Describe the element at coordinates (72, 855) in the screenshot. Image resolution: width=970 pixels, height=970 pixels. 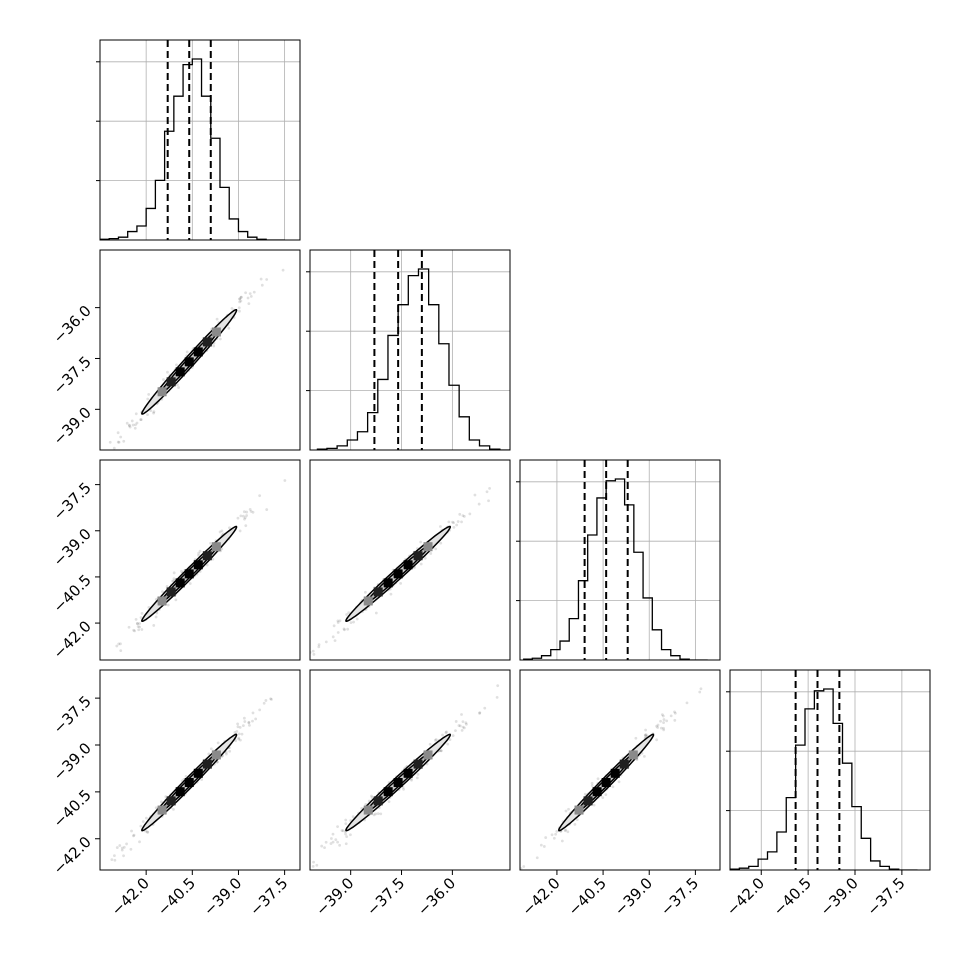
I see `y-tick-label: −42.0` at that location.